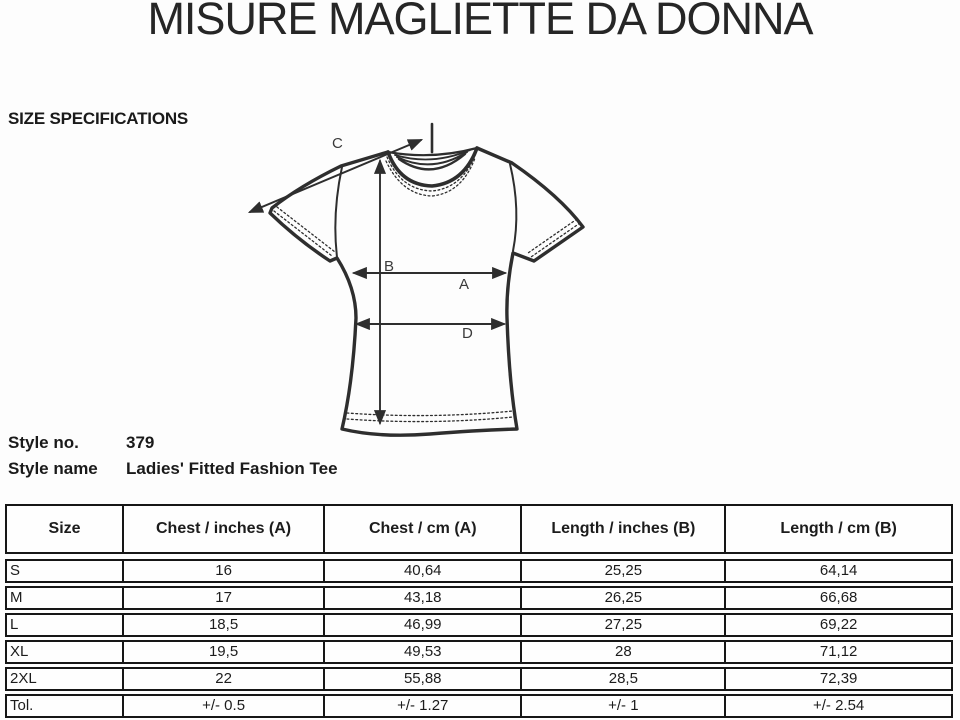 The image size is (960, 720). What do you see at coordinates (624, 706) in the screenshot?
I see `table-cell: +/- 1` at bounding box center [624, 706].